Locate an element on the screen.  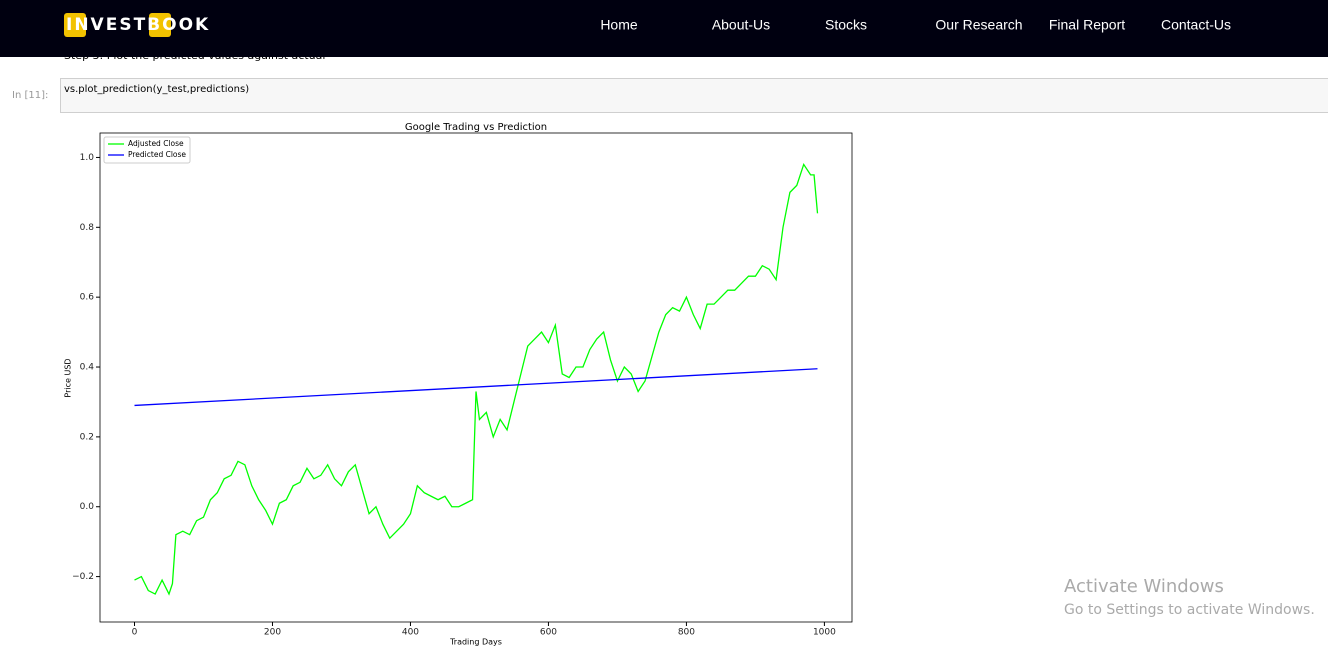
code: vs.plot_prediction(y_test,predictions) is located at coordinates (156, 89).